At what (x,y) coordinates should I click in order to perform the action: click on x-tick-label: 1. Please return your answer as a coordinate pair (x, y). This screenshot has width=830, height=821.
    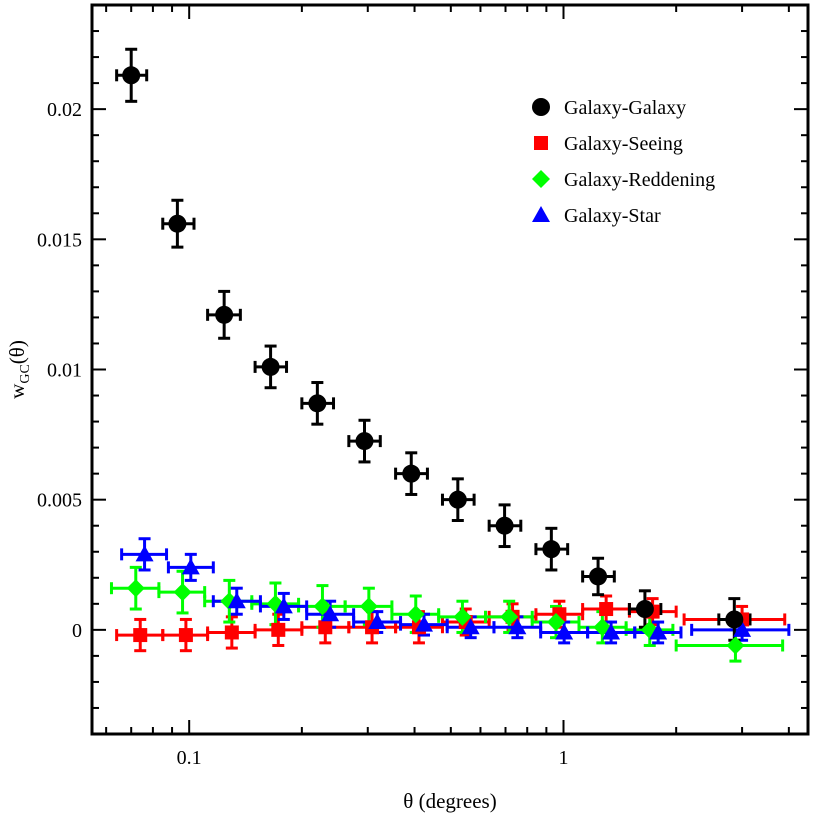
    Looking at the image, I should click on (563, 758).